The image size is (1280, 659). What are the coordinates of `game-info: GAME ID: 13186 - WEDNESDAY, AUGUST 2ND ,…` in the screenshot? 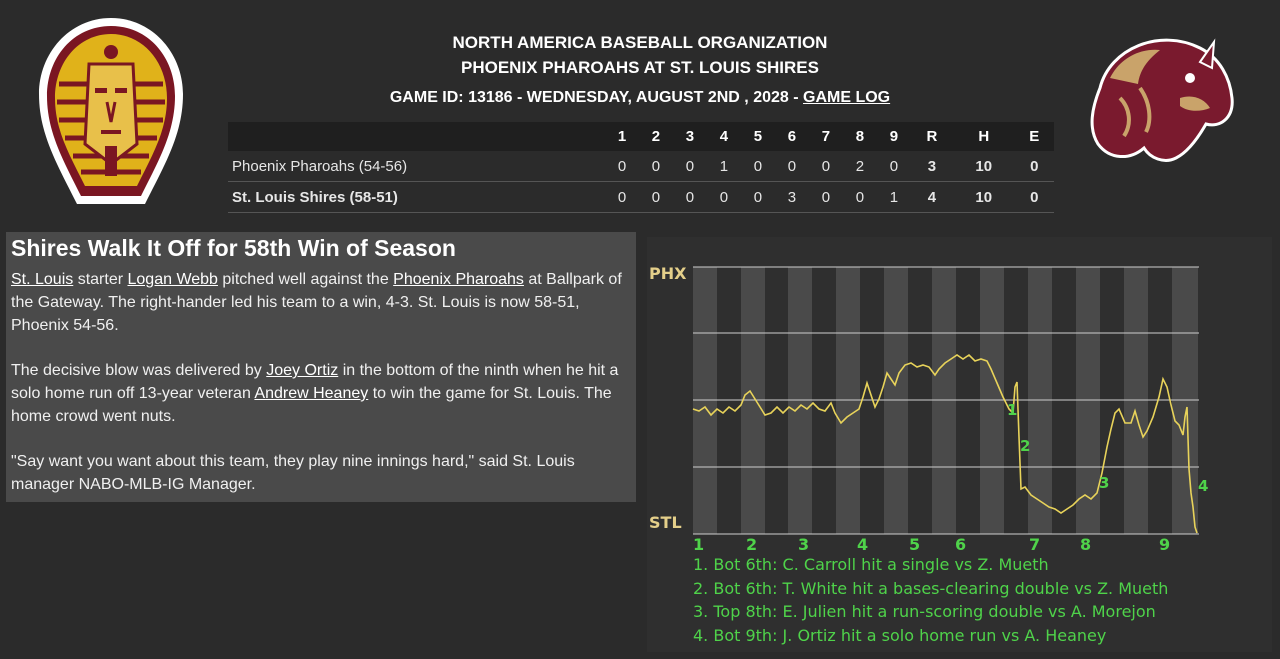 It's located at (640, 98).